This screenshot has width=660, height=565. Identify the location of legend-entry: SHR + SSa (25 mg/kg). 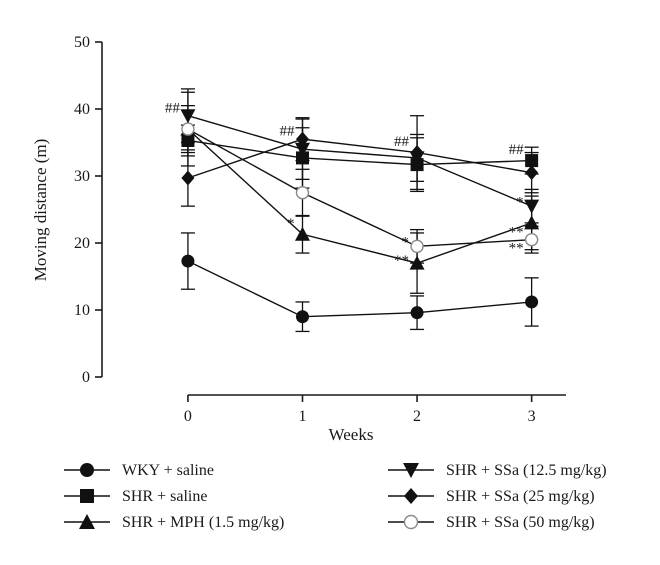
(491, 496).